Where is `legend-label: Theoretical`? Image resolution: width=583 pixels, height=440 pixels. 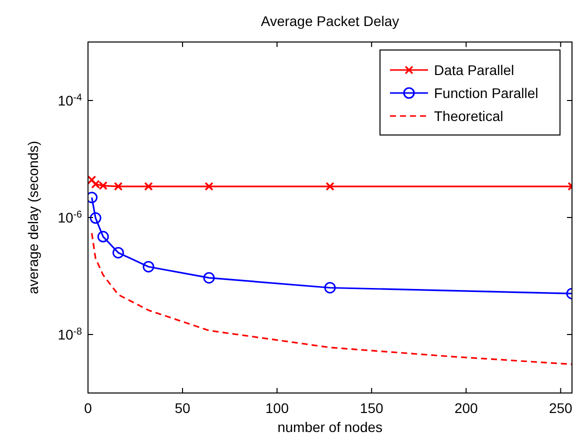 legend-label: Theoretical is located at coordinates (469, 116).